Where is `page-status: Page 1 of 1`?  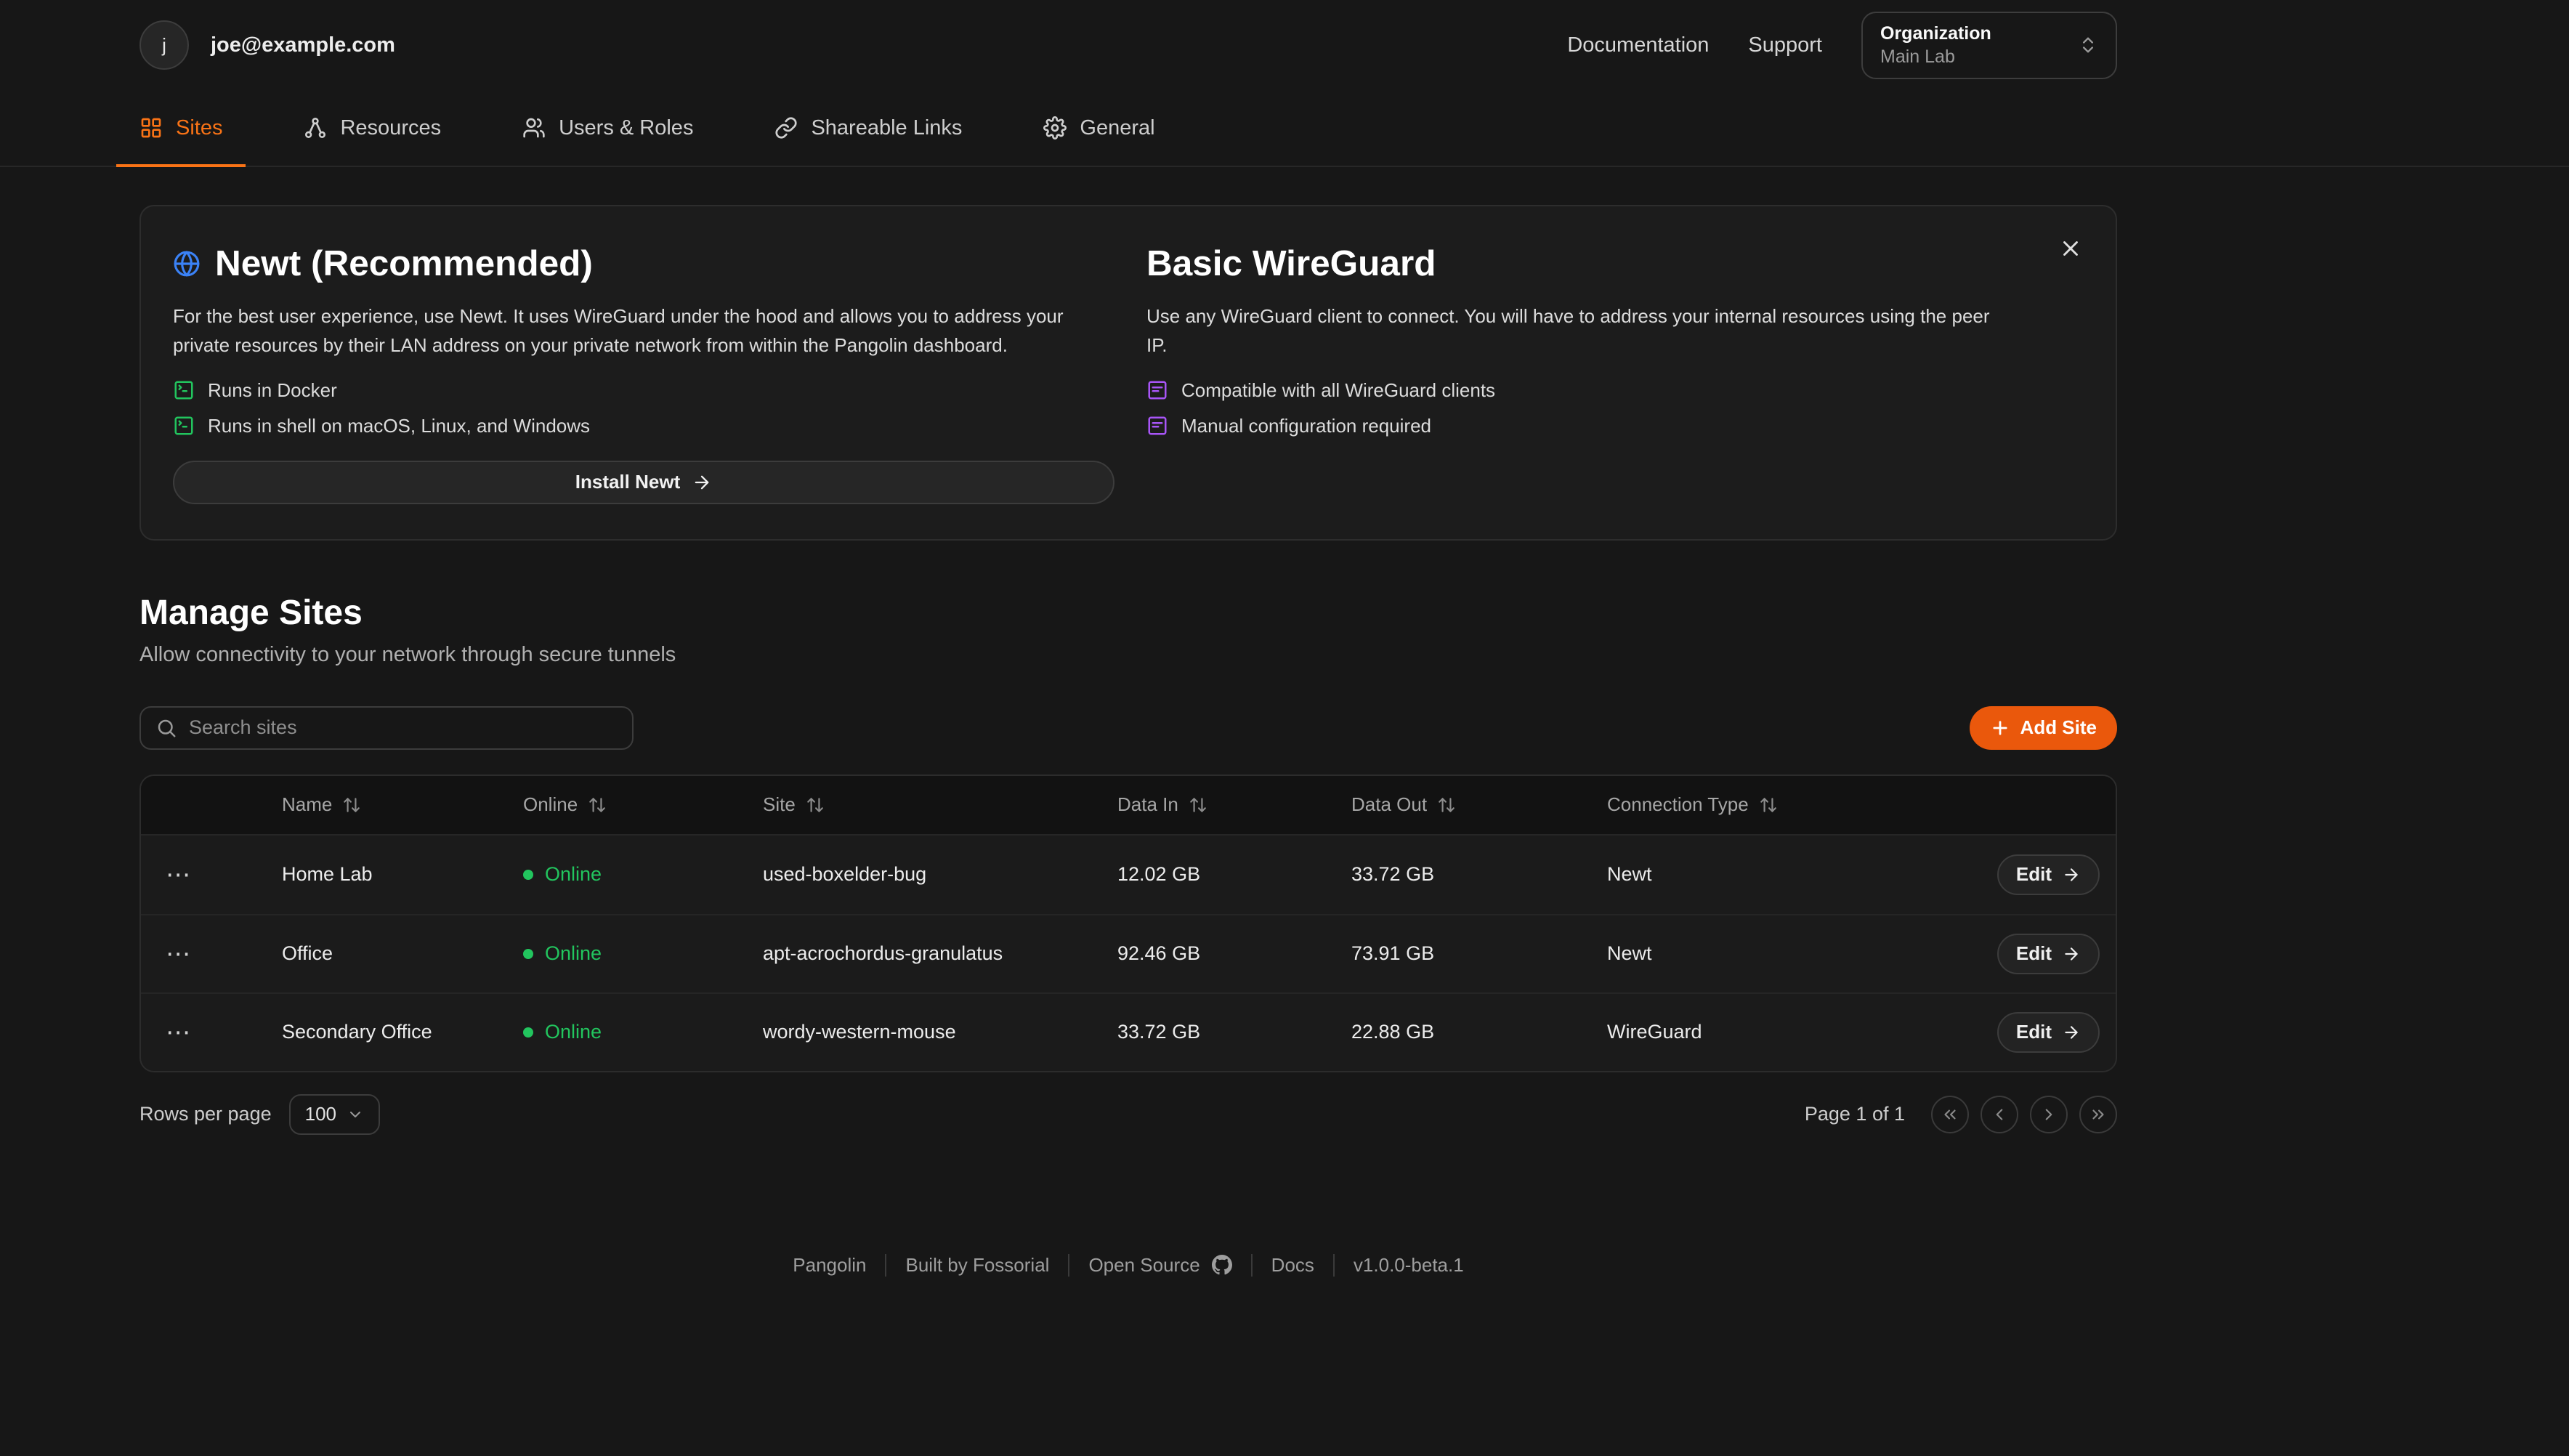 page-status: Page 1 of 1 is located at coordinates (1854, 1114).